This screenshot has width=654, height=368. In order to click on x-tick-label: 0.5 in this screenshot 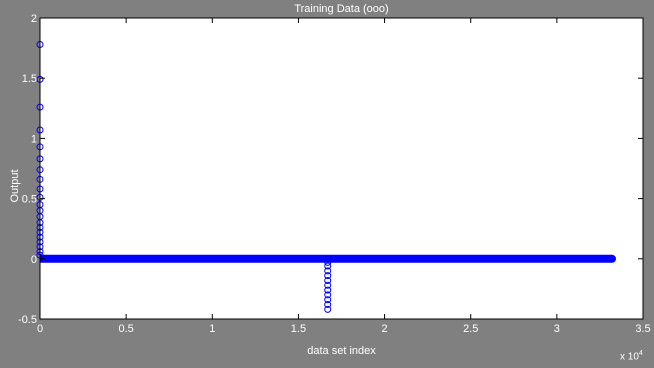, I will do `click(125, 329)`.